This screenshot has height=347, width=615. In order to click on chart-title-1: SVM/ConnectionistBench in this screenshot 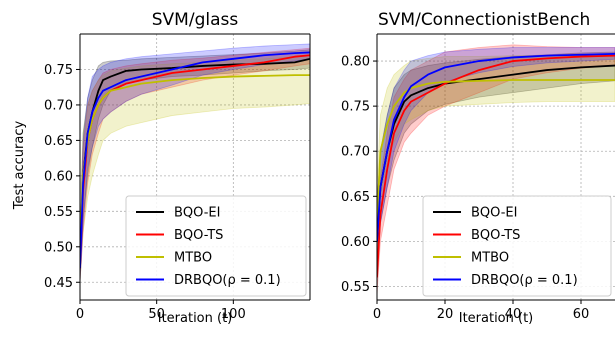, I will do `click(484, 20)`.